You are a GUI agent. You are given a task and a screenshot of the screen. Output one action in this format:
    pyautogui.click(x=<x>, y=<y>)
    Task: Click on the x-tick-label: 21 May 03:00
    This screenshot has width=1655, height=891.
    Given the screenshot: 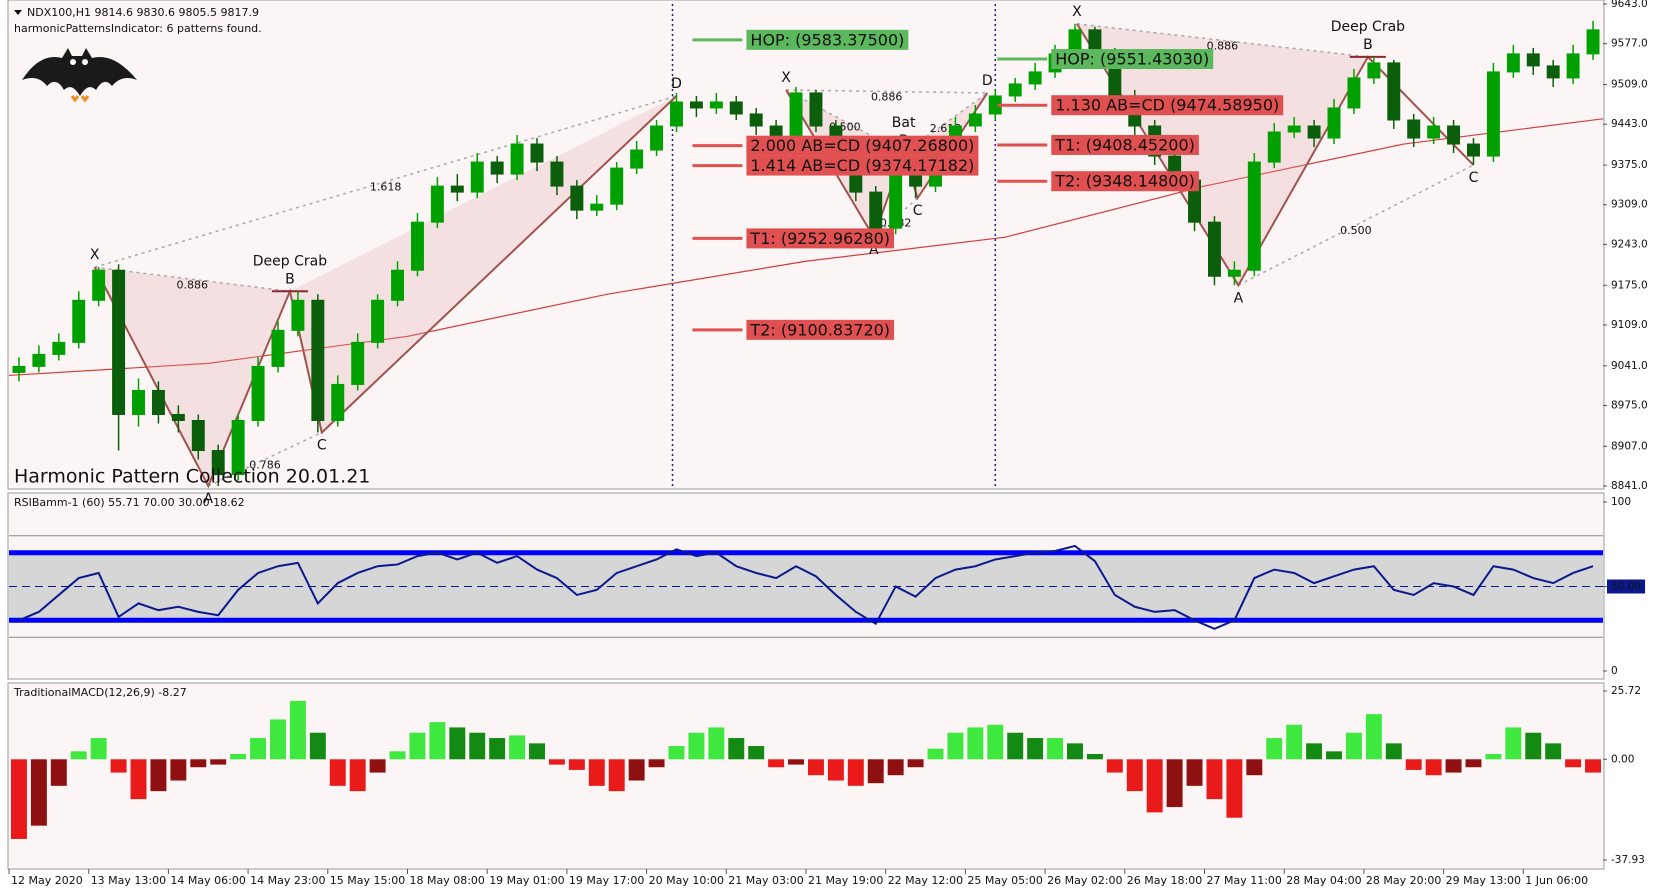 What is the action you would take?
    pyautogui.click(x=765, y=880)
    